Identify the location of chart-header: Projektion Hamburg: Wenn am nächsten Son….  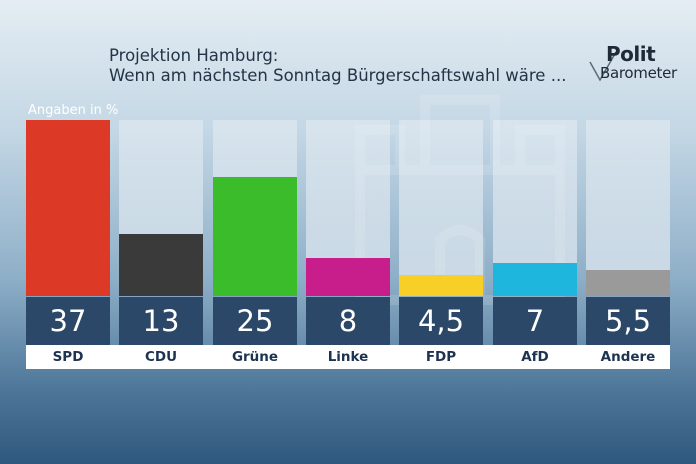
(337, 66).